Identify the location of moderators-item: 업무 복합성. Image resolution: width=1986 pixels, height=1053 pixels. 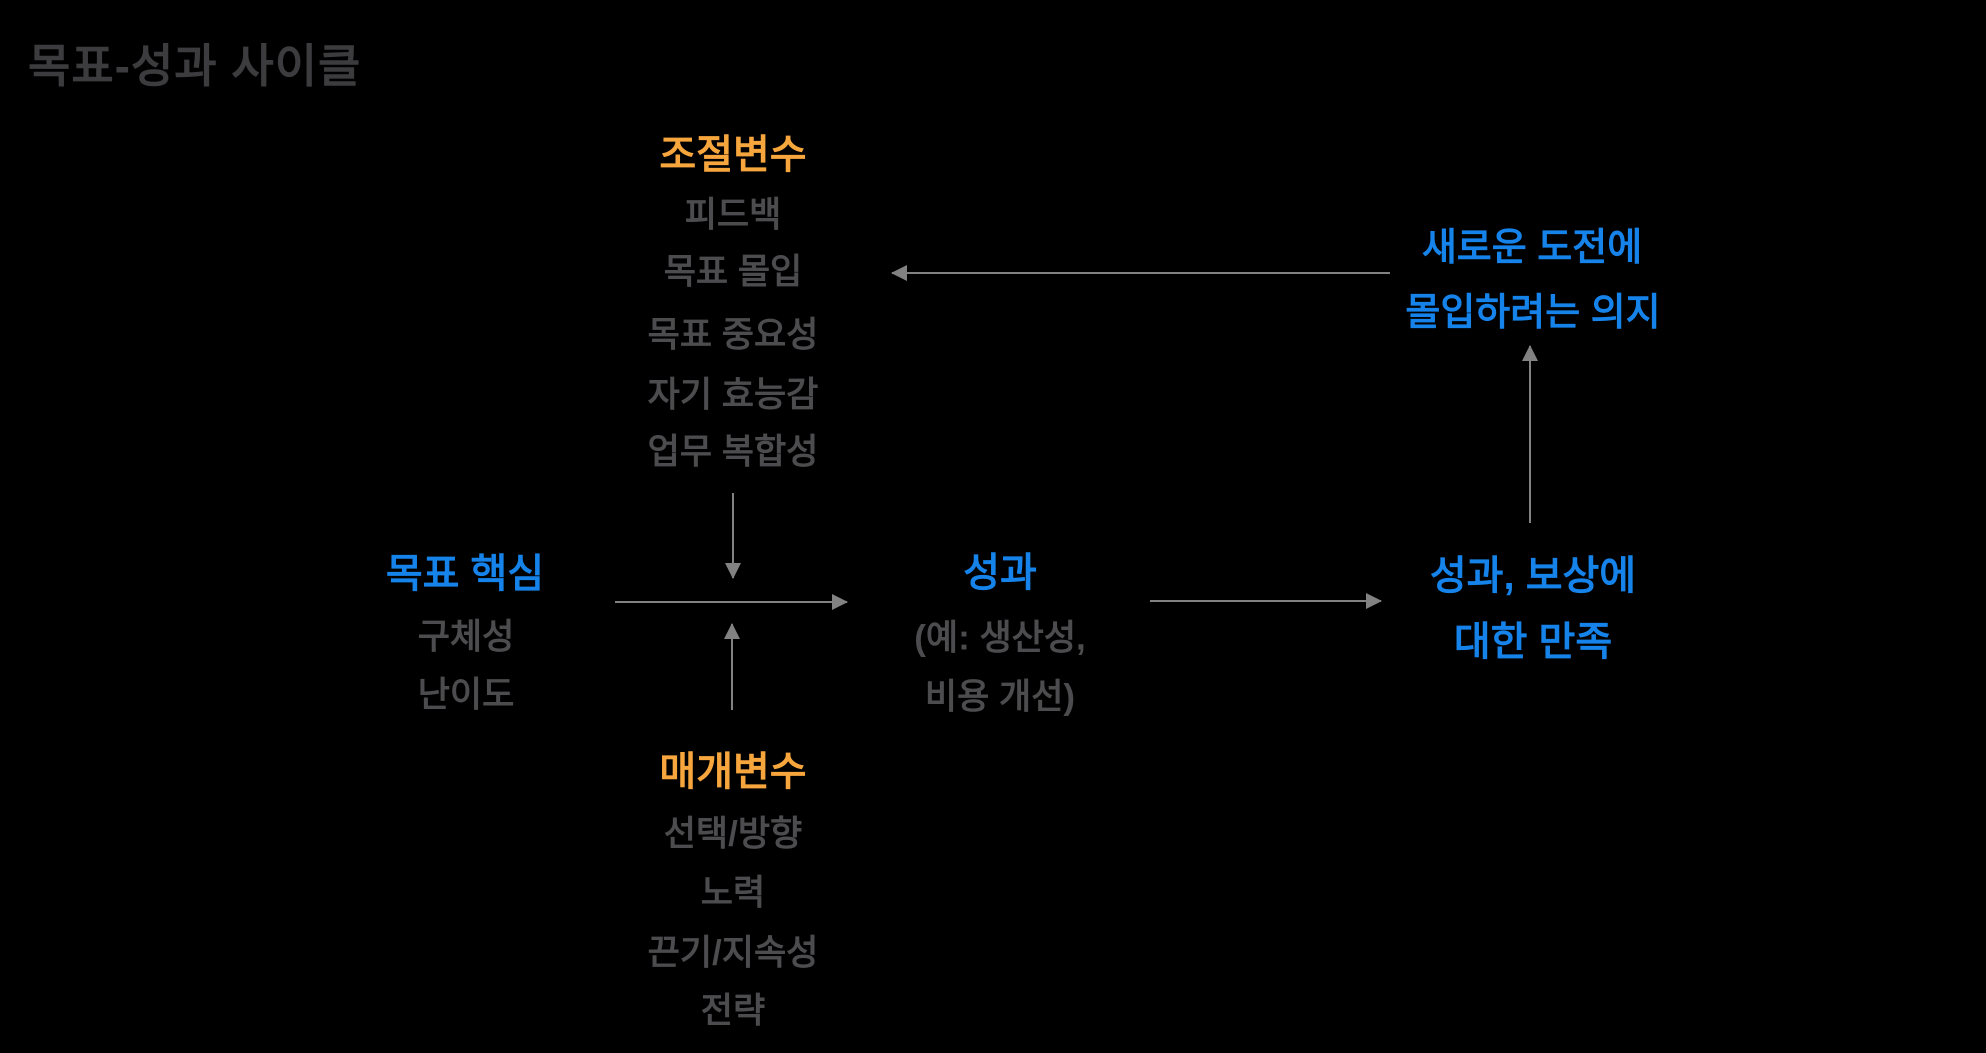
(733, 452).